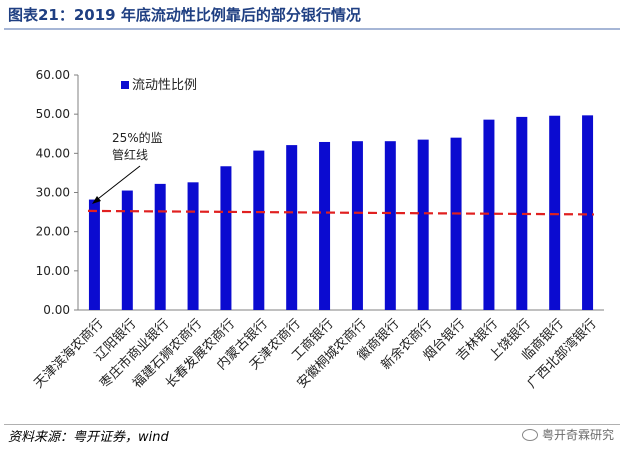  What do you see at coordinates (312, 29) in the screenshot?
I see `title-underline` at bounding box center [312, 29].